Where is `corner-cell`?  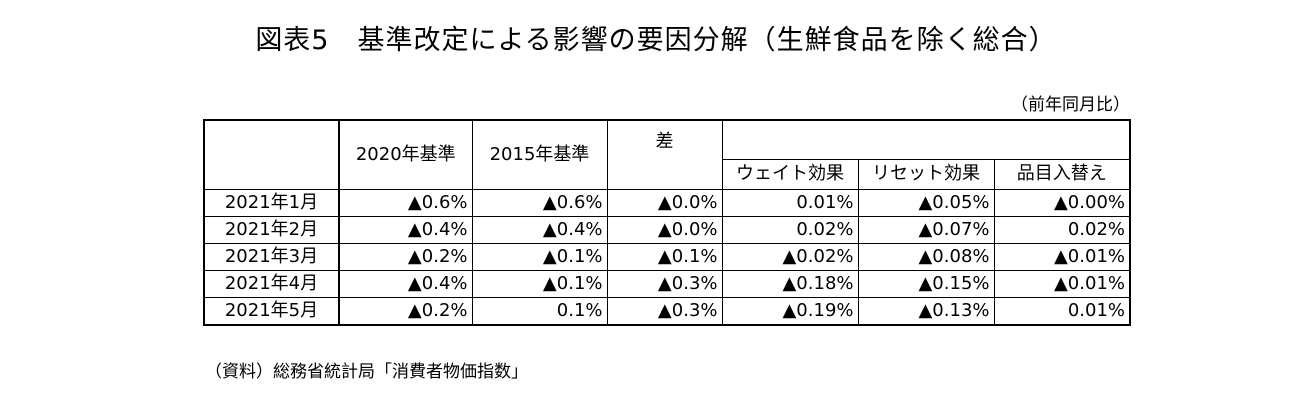
corner-cell is located at coordinates (271, 154).